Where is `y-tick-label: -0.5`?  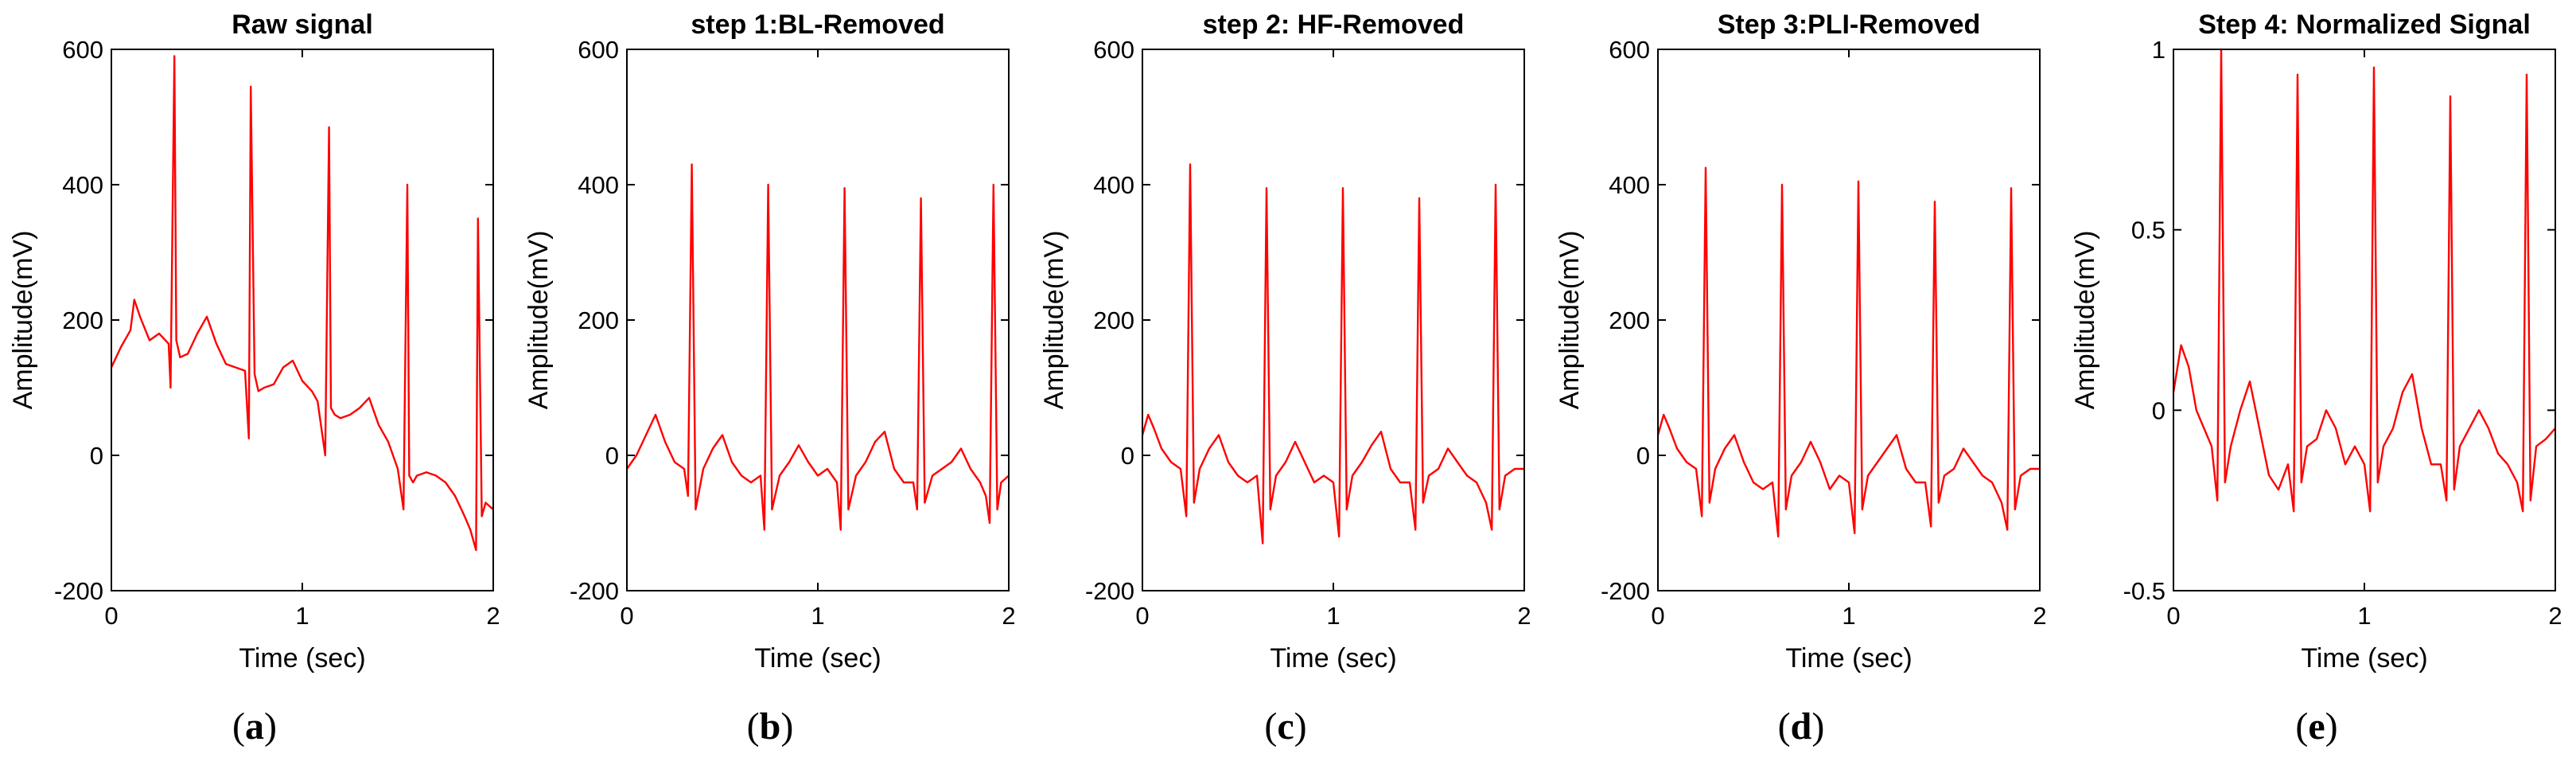 y-tick-label: -0.5 is located at coordinates (2144, 591).